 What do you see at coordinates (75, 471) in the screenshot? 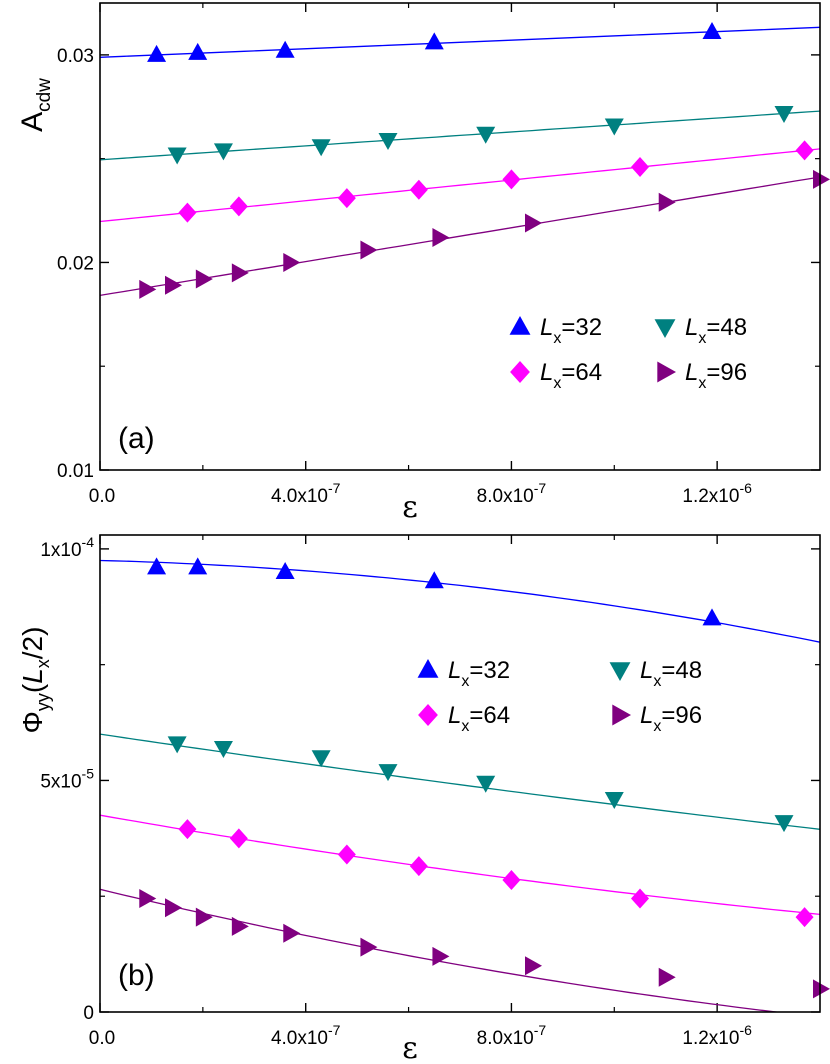
I see `y-tick-label: 0.01` at bounding box center [75, 471].